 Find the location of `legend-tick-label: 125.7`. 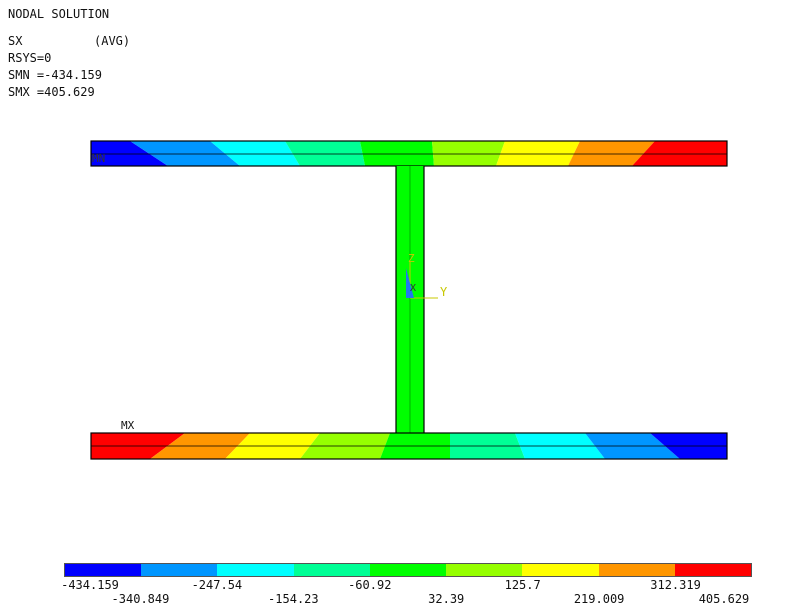

legend-tick-label: 125.7 is located at coordinates (522, 585).